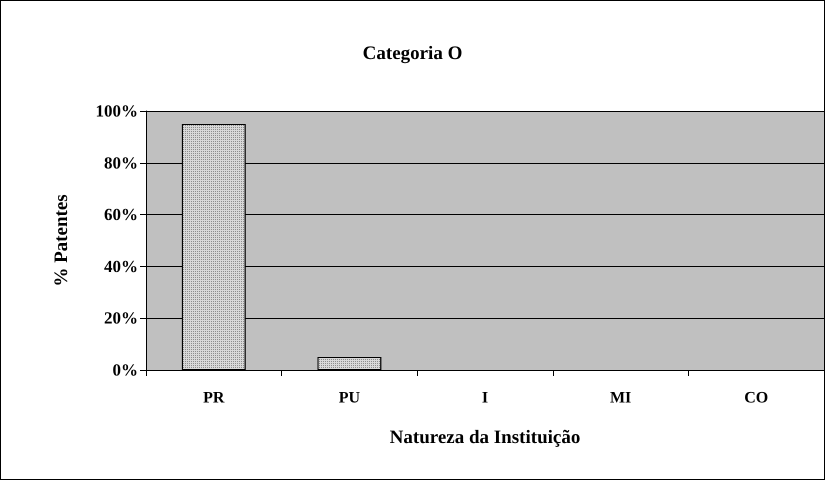 The width and height of the screenshot is (825, 480). I want to click on x-axis-title: Natureza da Instituição, so click(485, 437).